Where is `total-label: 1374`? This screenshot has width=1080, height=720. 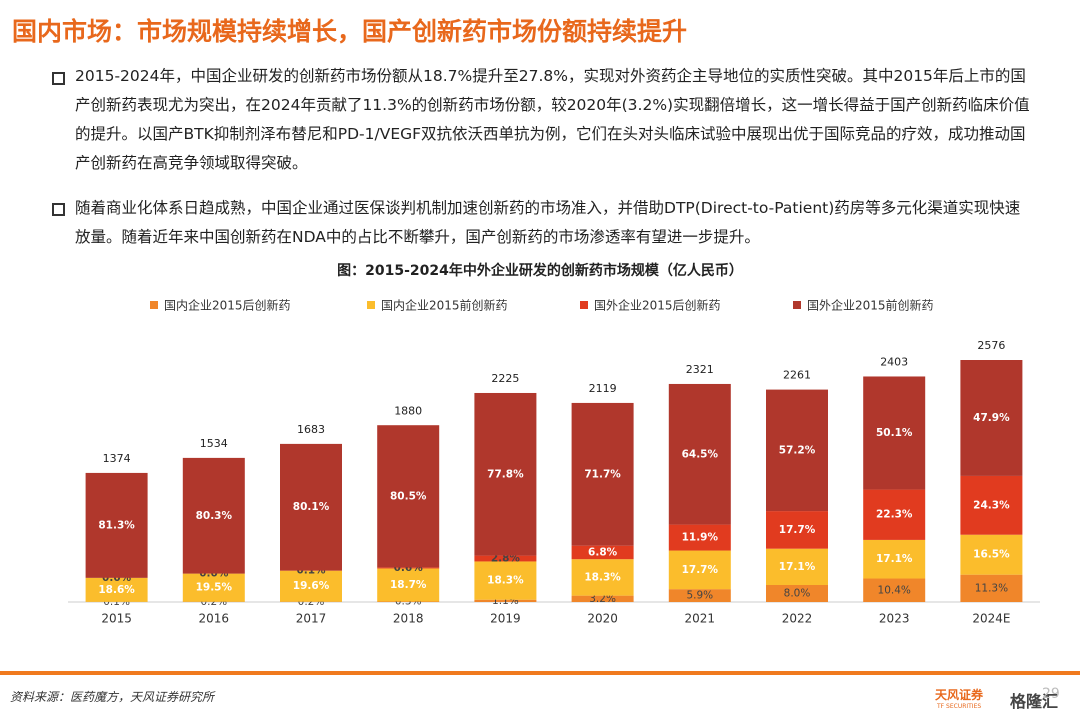
total-label: 1374 is located at coordinates (117, 458).